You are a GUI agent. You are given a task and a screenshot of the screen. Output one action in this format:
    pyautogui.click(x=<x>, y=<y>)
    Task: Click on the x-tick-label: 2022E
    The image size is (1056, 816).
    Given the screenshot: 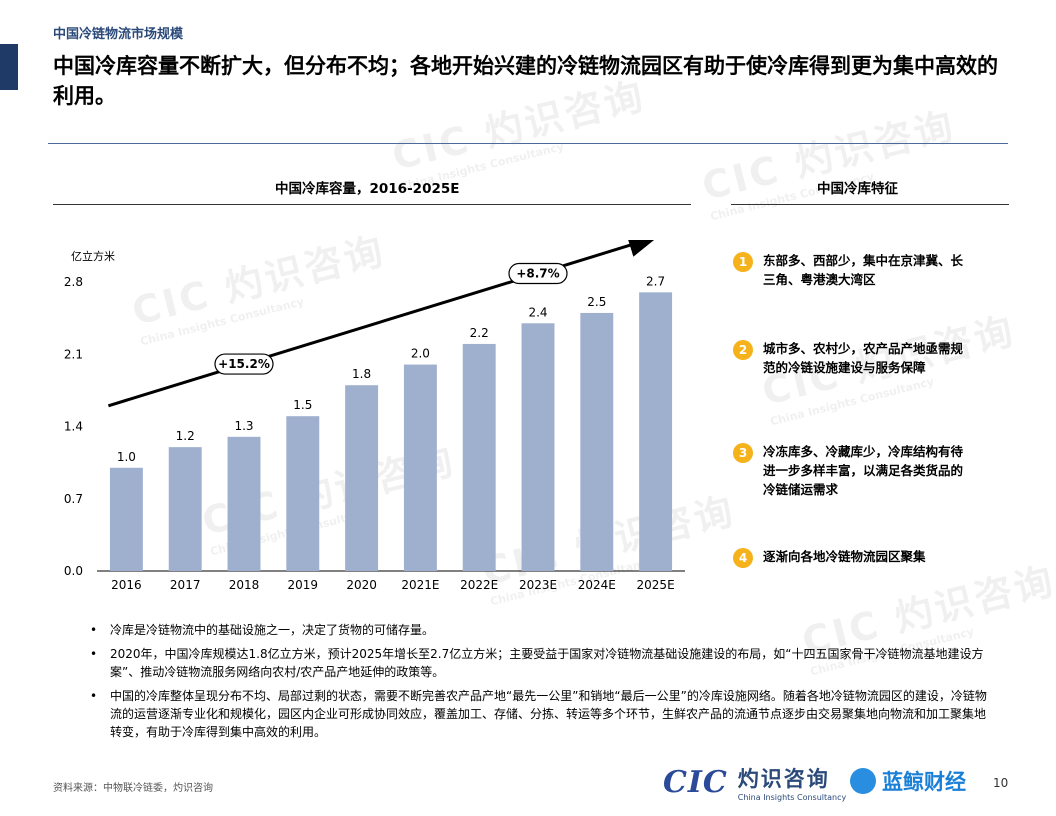 What is the action you would take?
    pyautogui.click(x=479, y=585)
    